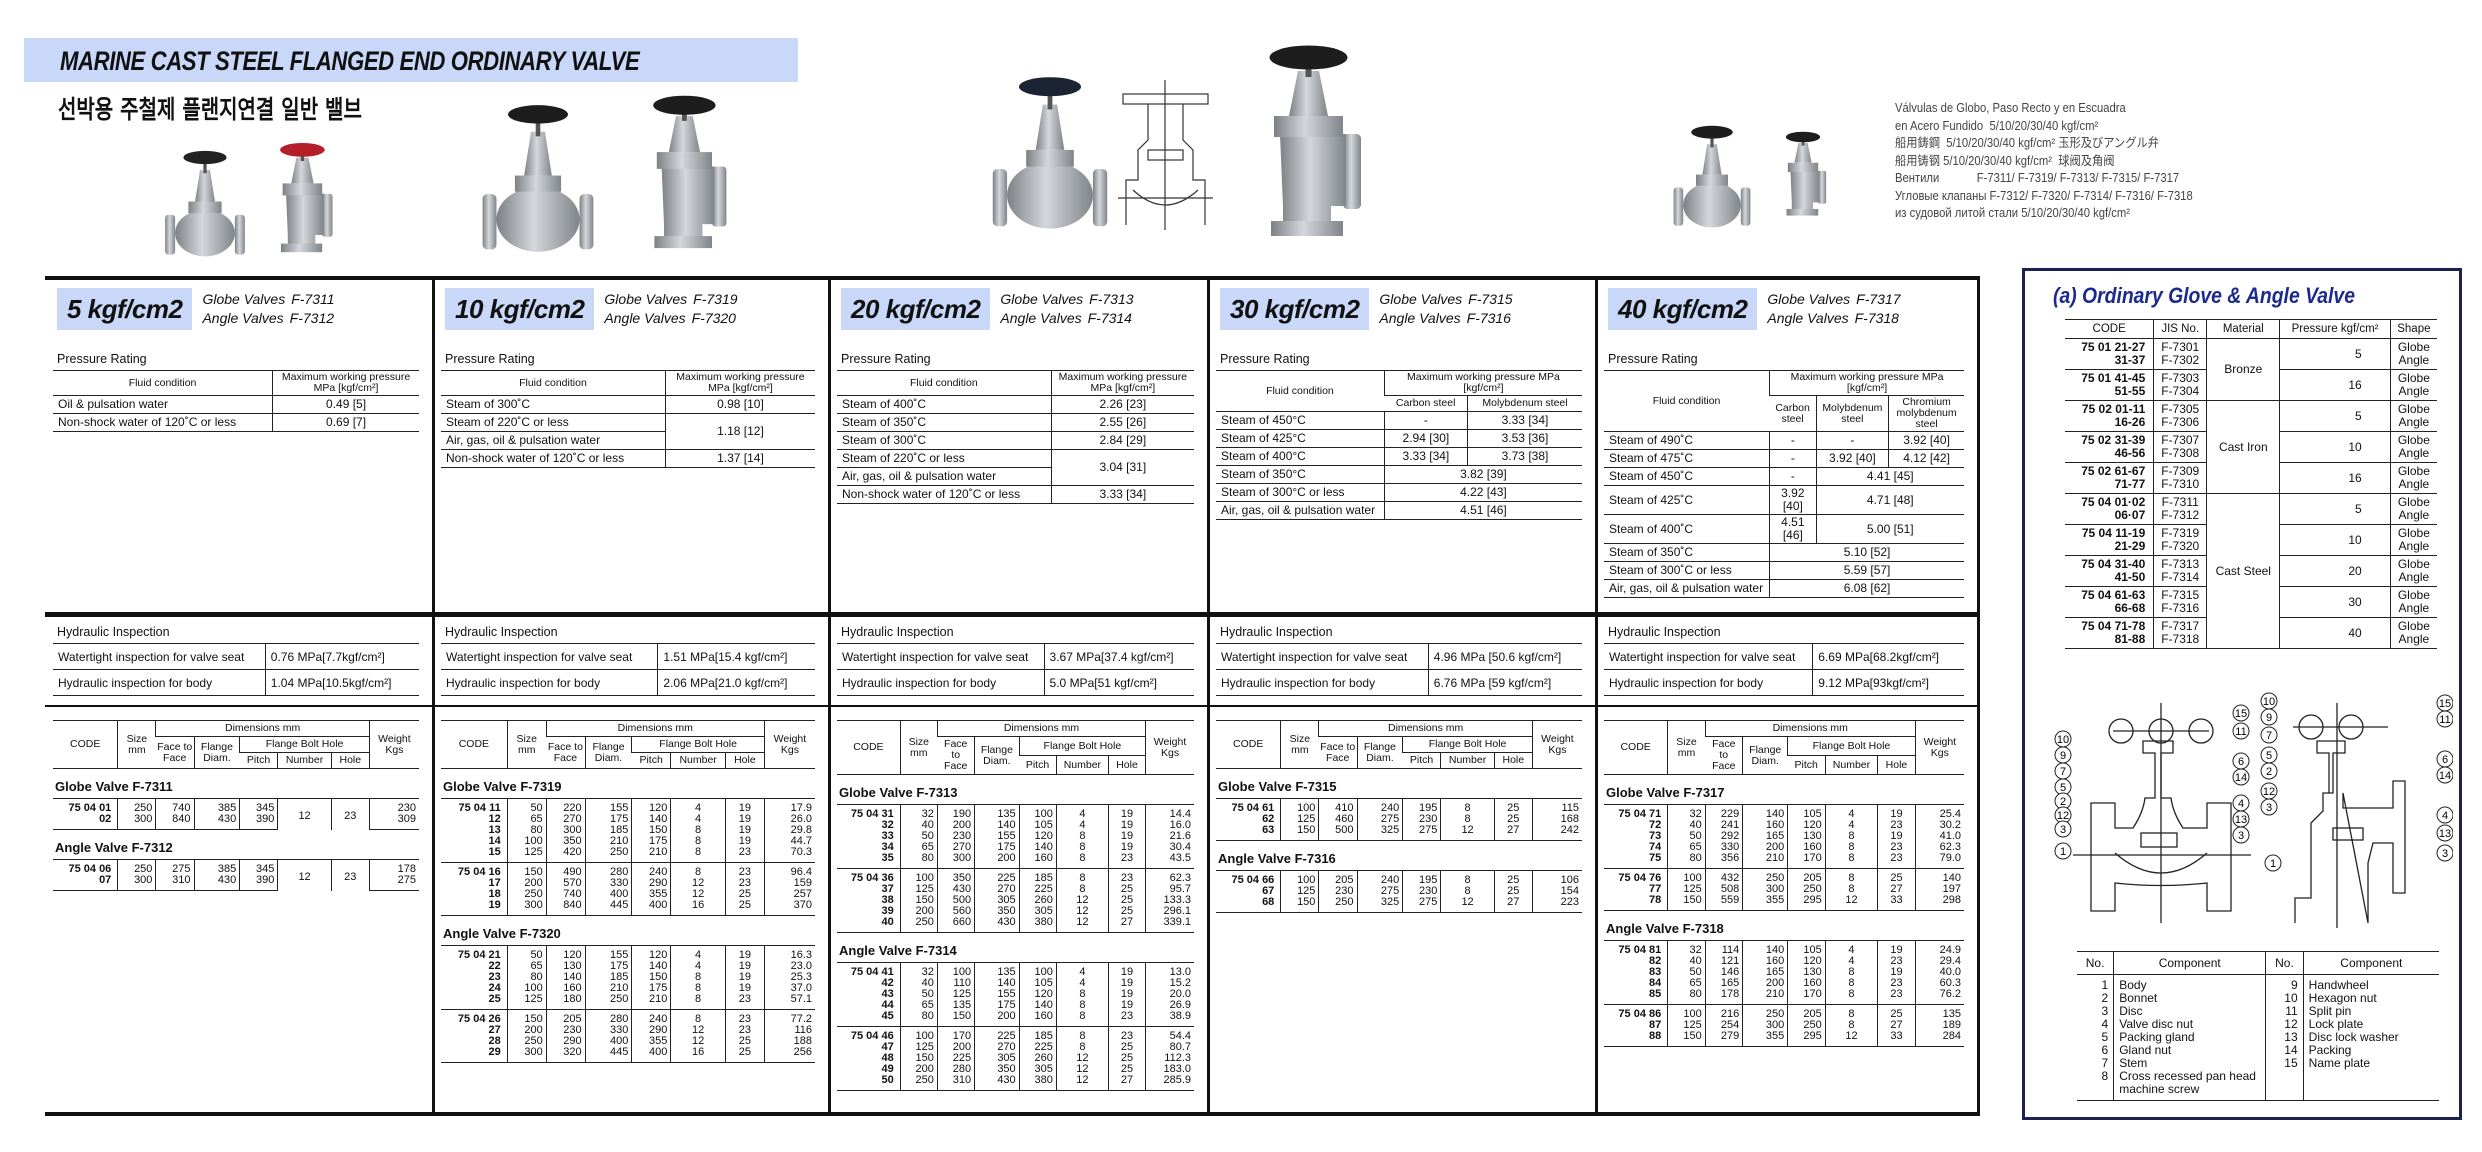 This screenshot has height=1152, width=2482. I want to click on column-header: CODE, so click(2109, 329).